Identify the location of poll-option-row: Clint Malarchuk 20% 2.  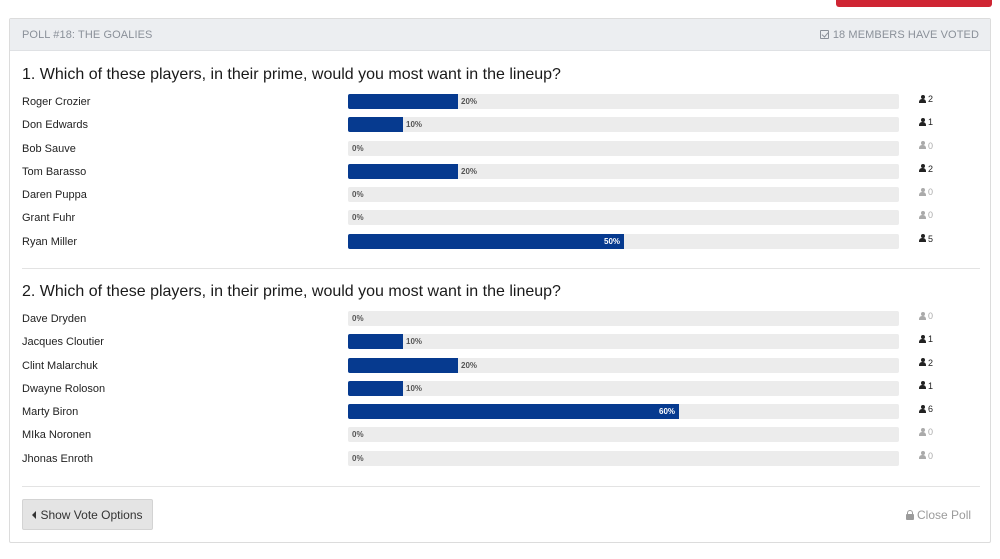
(501, 367).